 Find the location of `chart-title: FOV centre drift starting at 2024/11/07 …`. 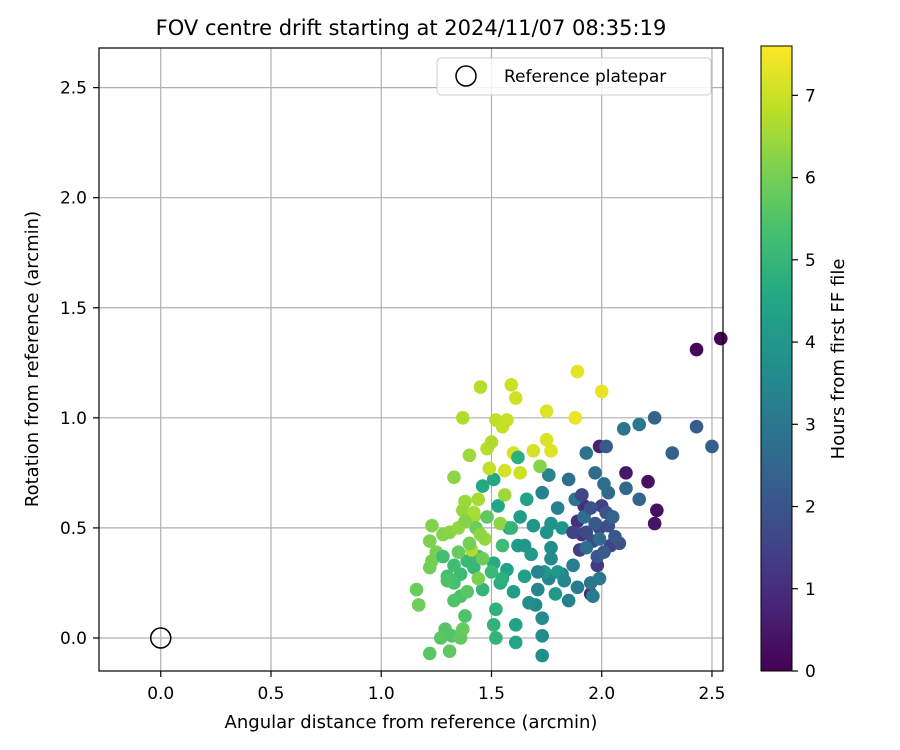

chart-title: FOV centre drift starting at 2024/11/07 … is located at coordinates (411, 28).